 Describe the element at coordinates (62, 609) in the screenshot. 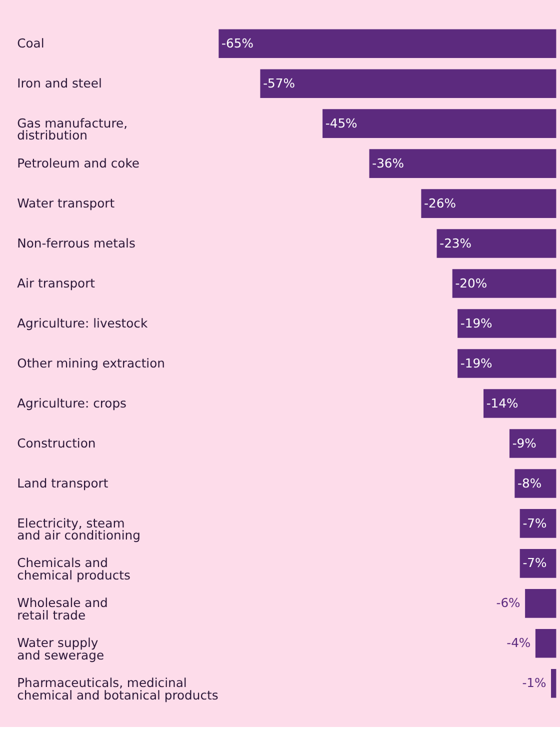

I see `y-tick-label: Wholesale and retail trade` at that location.